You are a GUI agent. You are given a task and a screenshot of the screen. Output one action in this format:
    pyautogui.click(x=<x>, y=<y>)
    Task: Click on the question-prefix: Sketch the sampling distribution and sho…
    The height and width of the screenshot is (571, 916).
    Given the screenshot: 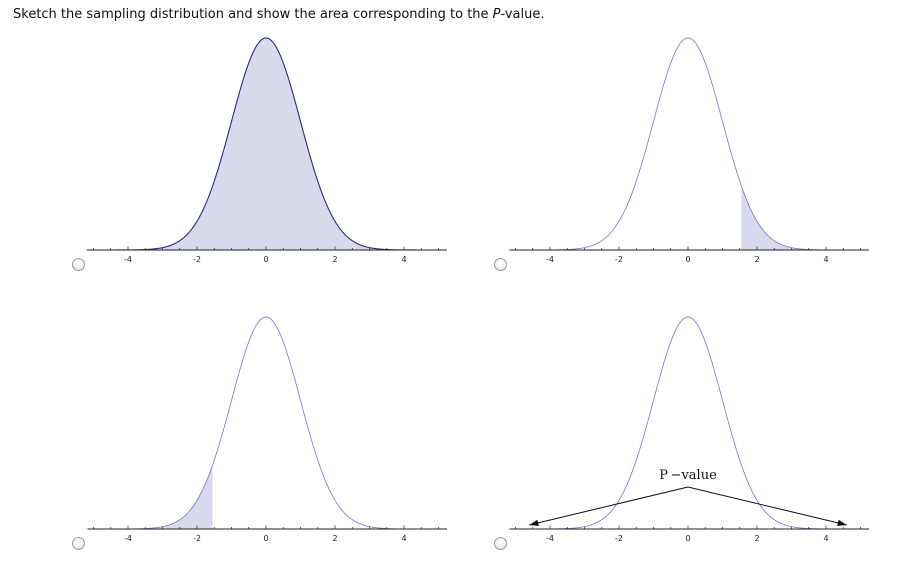 What is the action you would take?
    pyautogui.click(x=253, y=14)
    